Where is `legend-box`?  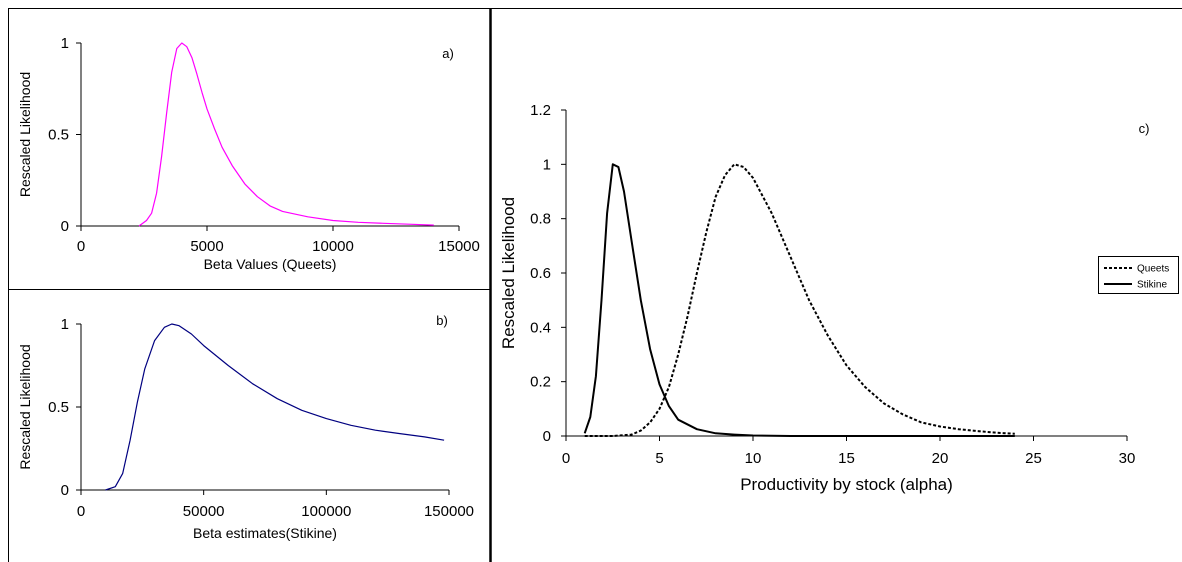 legend-box is located at coordinates (1138, 275).